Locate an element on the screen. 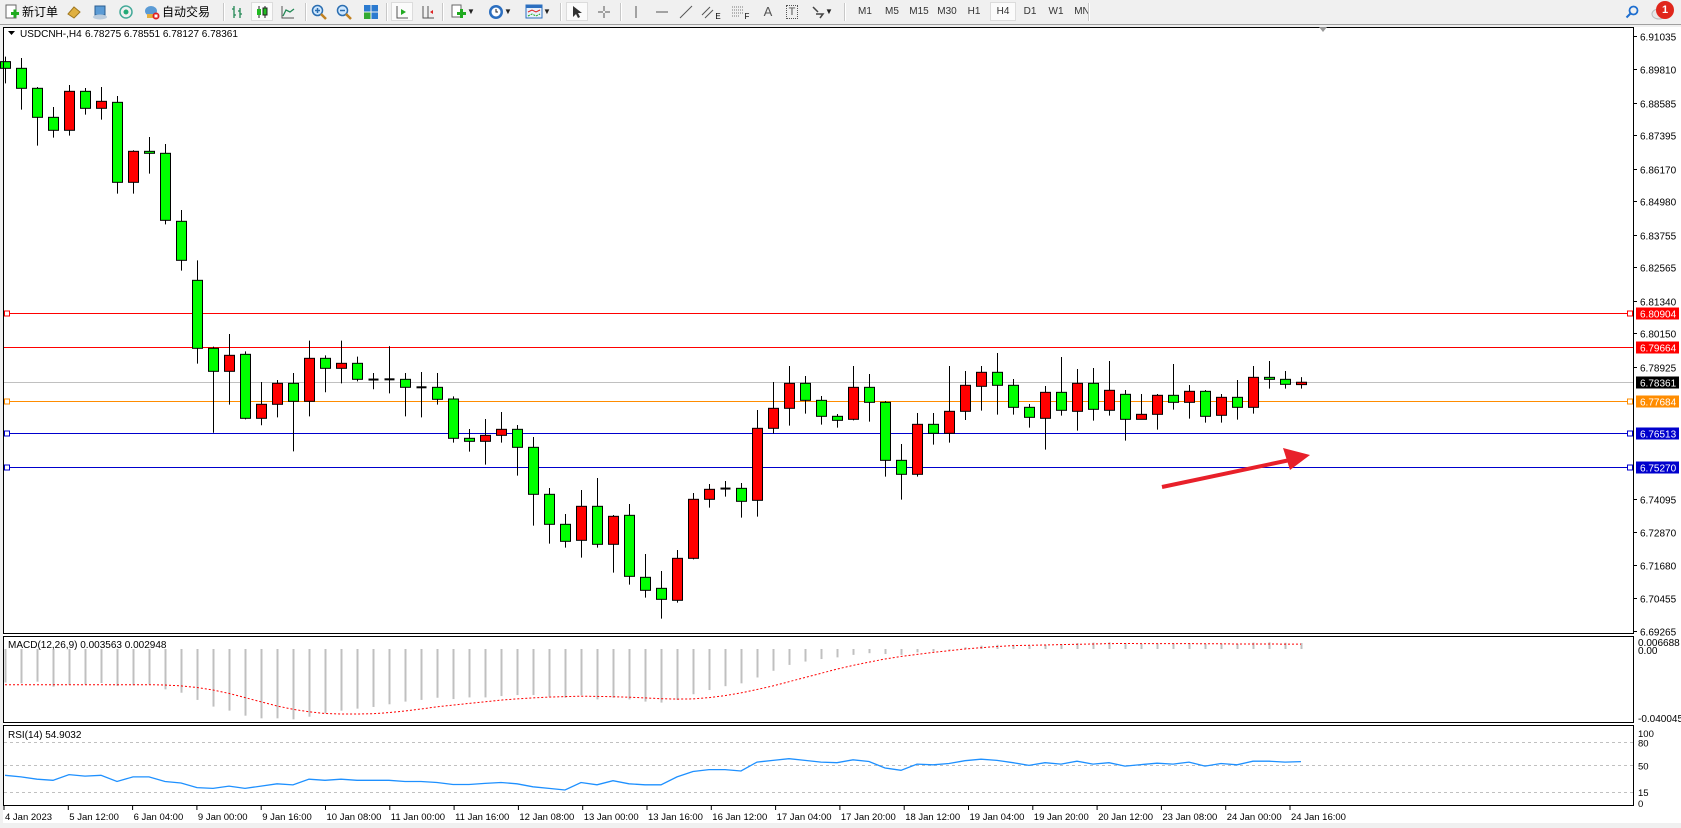 The width and height of the screenshot is (1681, 828). timeframe-h4: H4 is located at coordinates (1003, 11).